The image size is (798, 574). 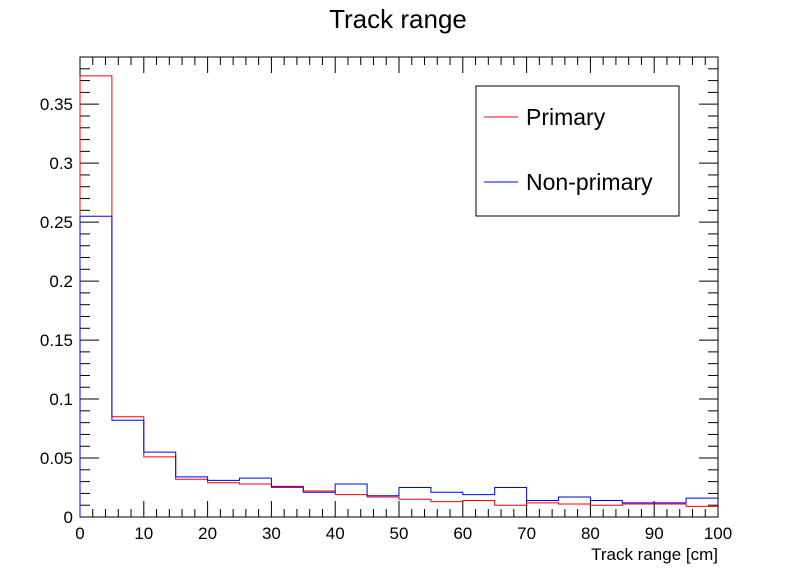 I want to click on y-tick-label: 0.3, so click(x=61, y=163).